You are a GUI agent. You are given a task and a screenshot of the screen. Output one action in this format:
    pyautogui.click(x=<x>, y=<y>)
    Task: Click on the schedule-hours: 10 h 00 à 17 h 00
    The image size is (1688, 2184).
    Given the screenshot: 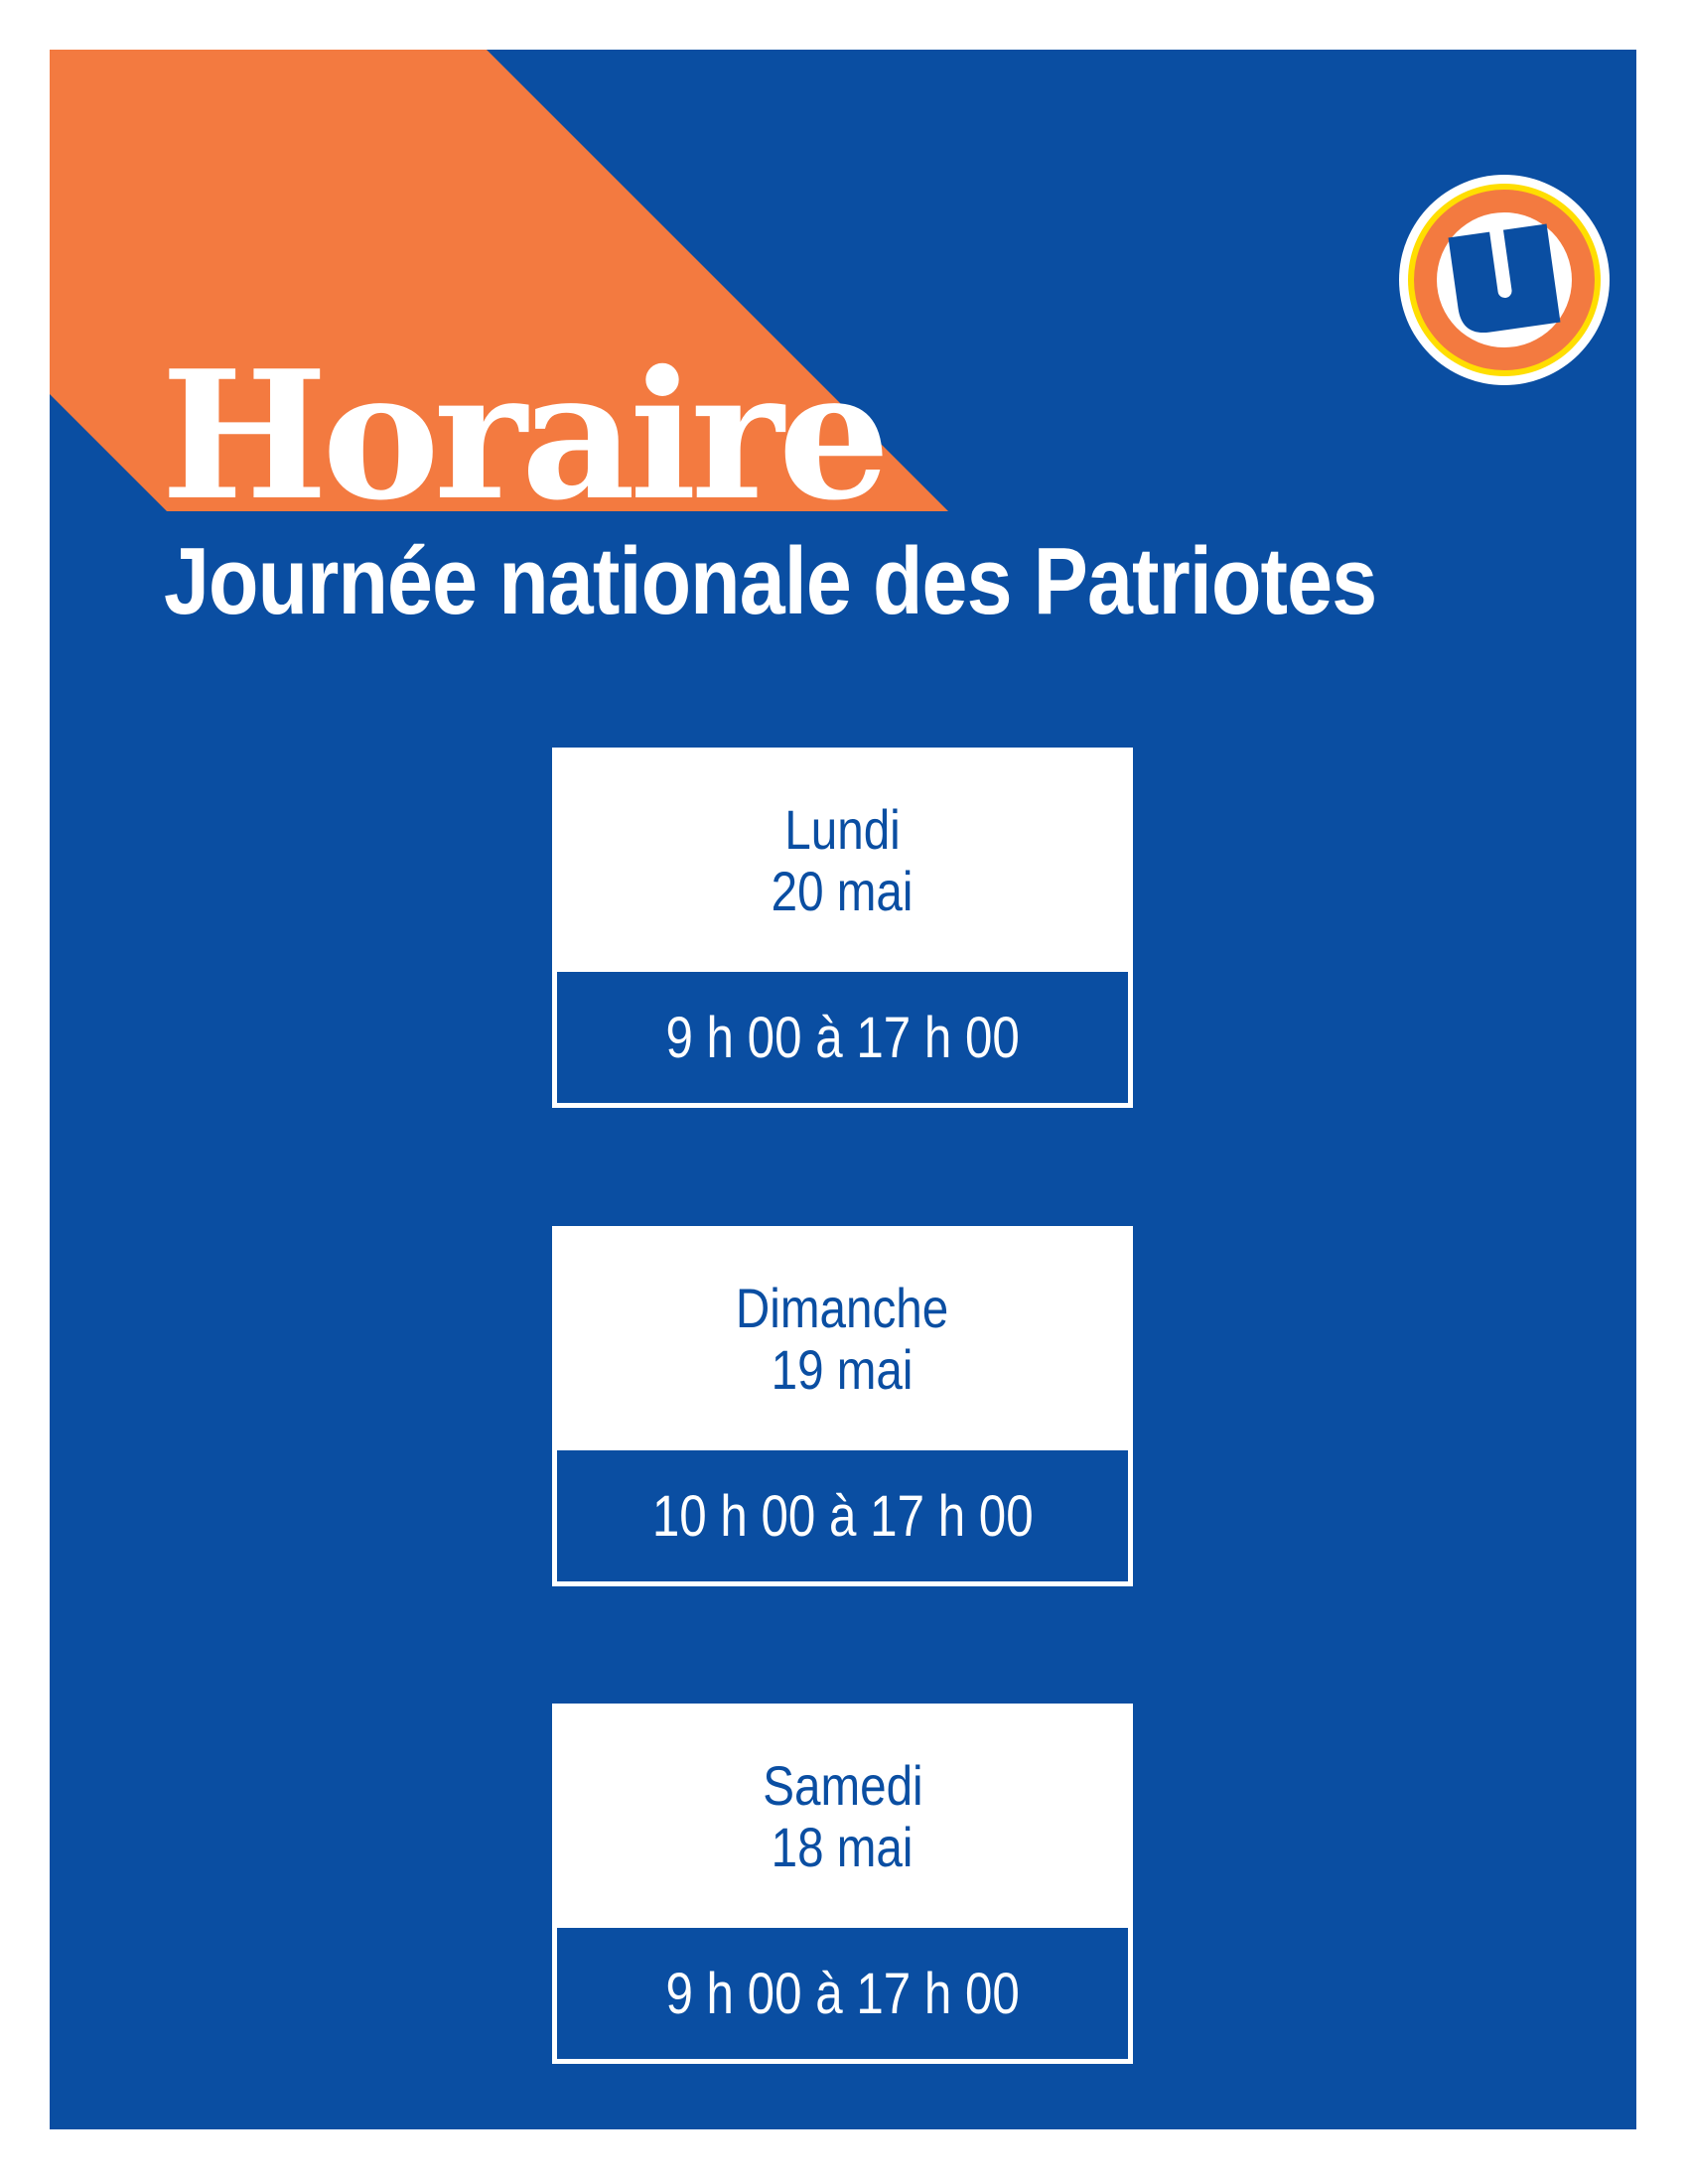 What is the action you would take?
    pyautogui.click(x=842, y=1515)
    